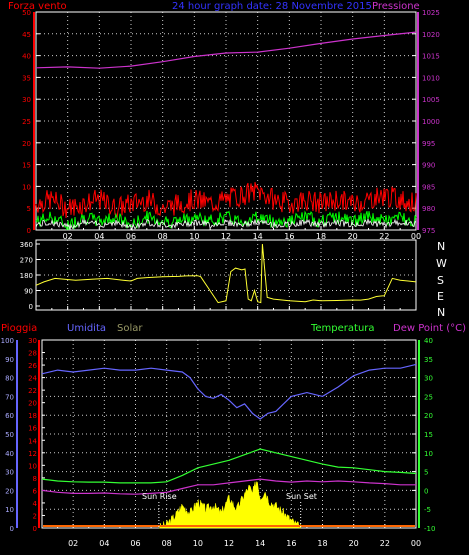 This screenshot has height=555, width=469. Describe the element at coordinates (431, 57) in the screenshot. I see `pressure-tick-label: 1015` at that location.